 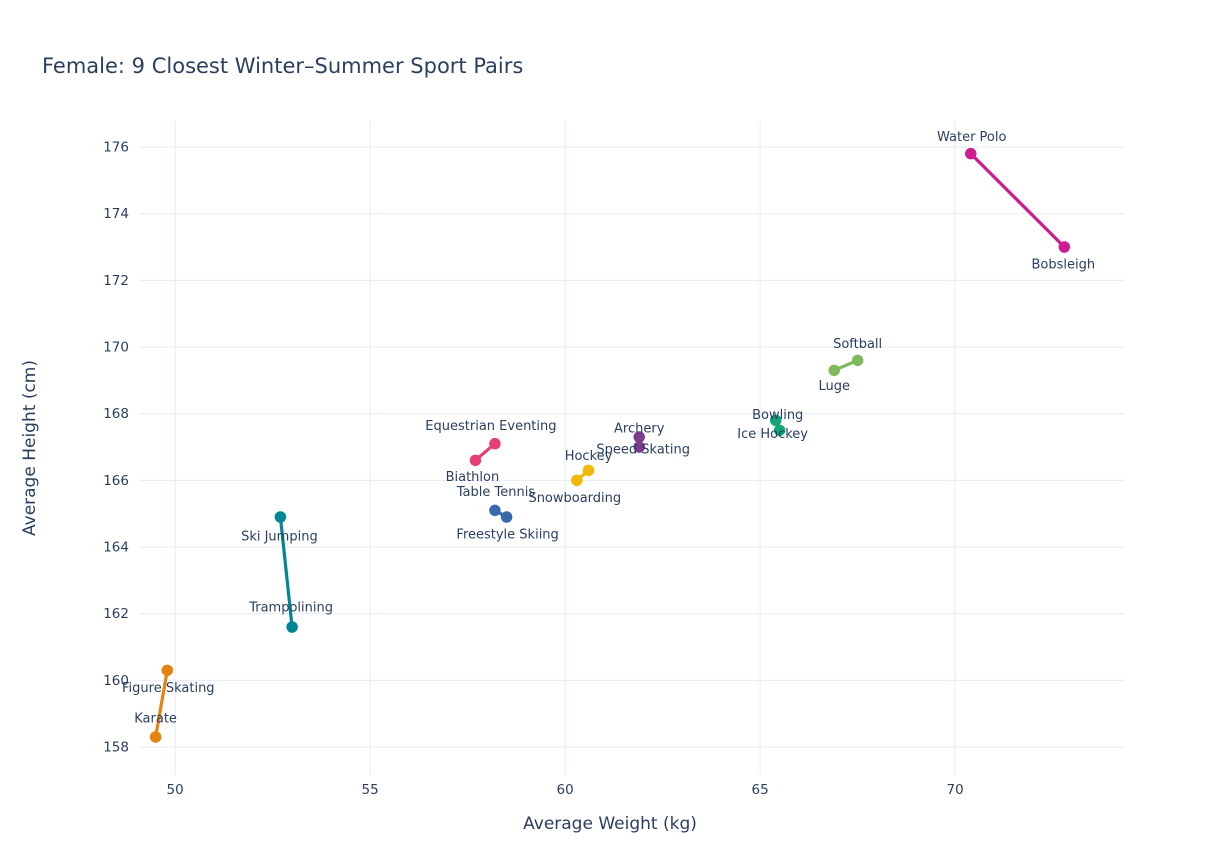 I want to click on point-label-bowling: Bowling, so click(x=777, y=415).